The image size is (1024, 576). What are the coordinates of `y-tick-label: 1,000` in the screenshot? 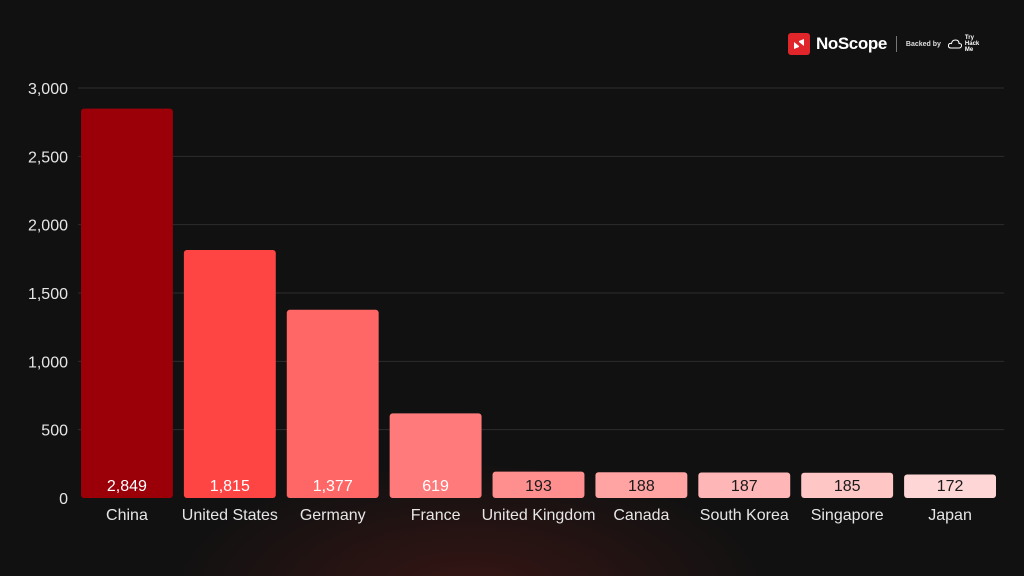 It's located at (48, 362).